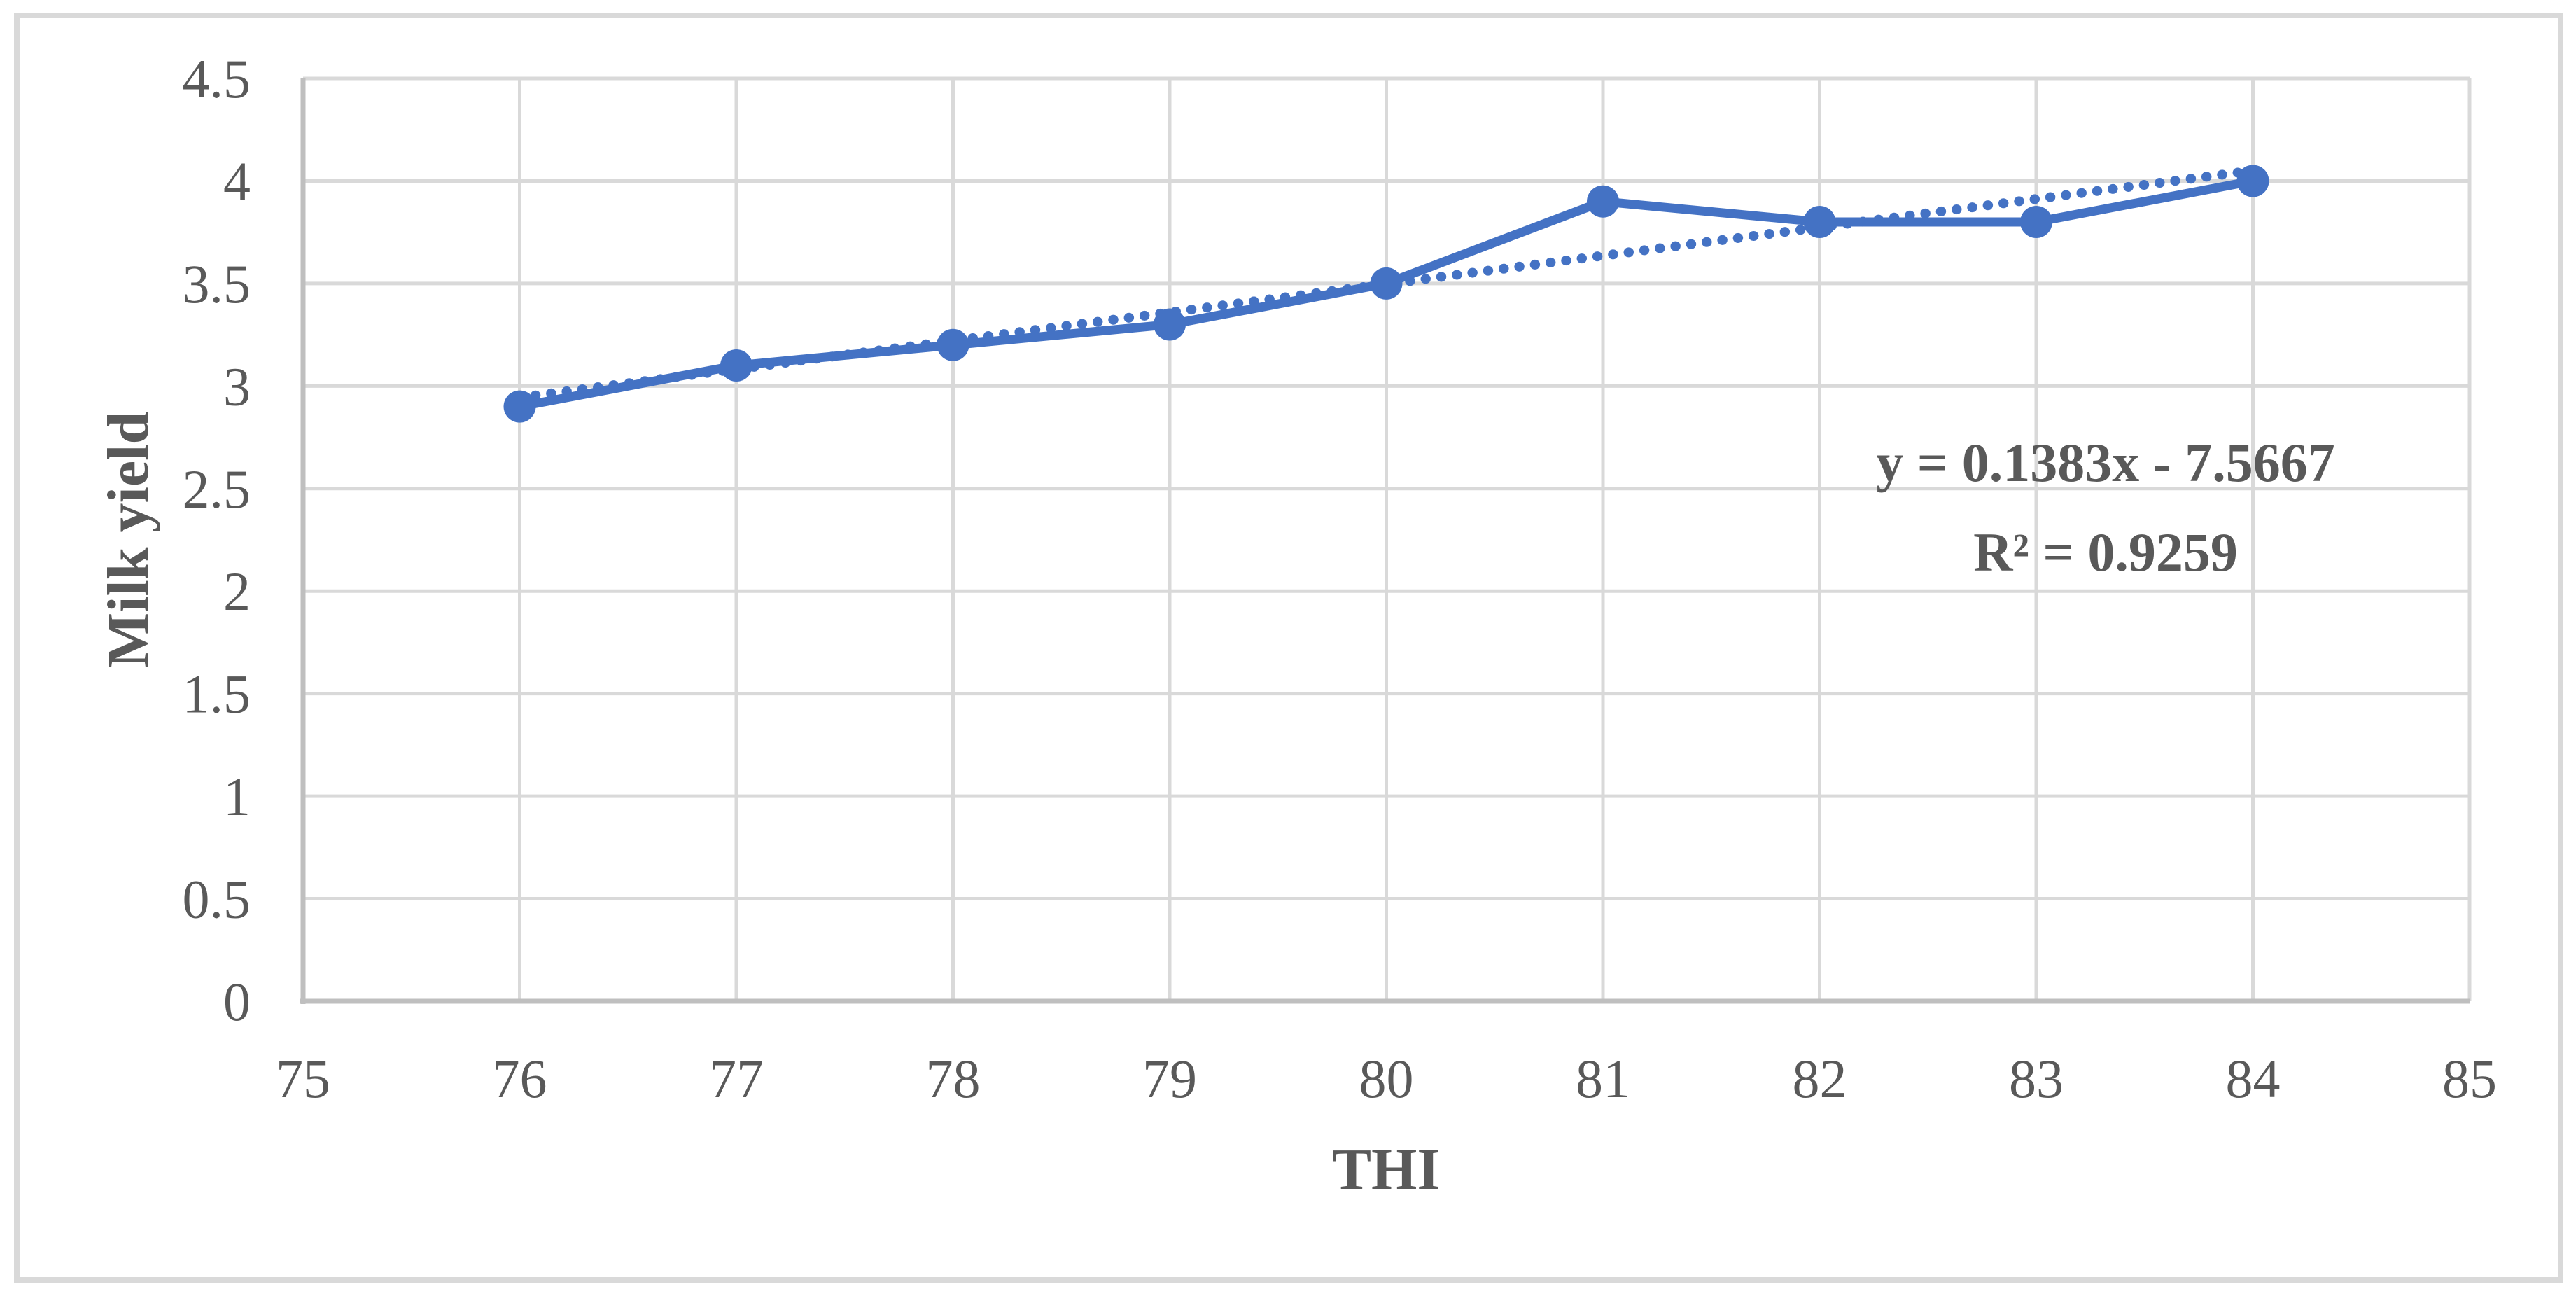 The width and height of the screenshot is (2576, 1296). I want to click on y-tick-label: 3.5, so click(217, 283).